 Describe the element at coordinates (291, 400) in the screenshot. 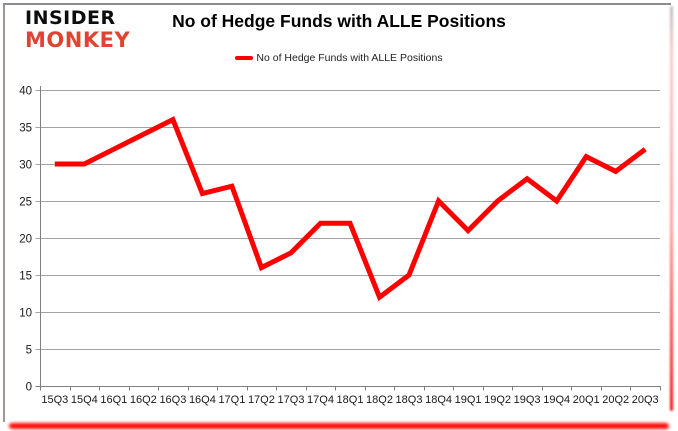

I see `x-axis-tick-label: 17Q3` at that location.